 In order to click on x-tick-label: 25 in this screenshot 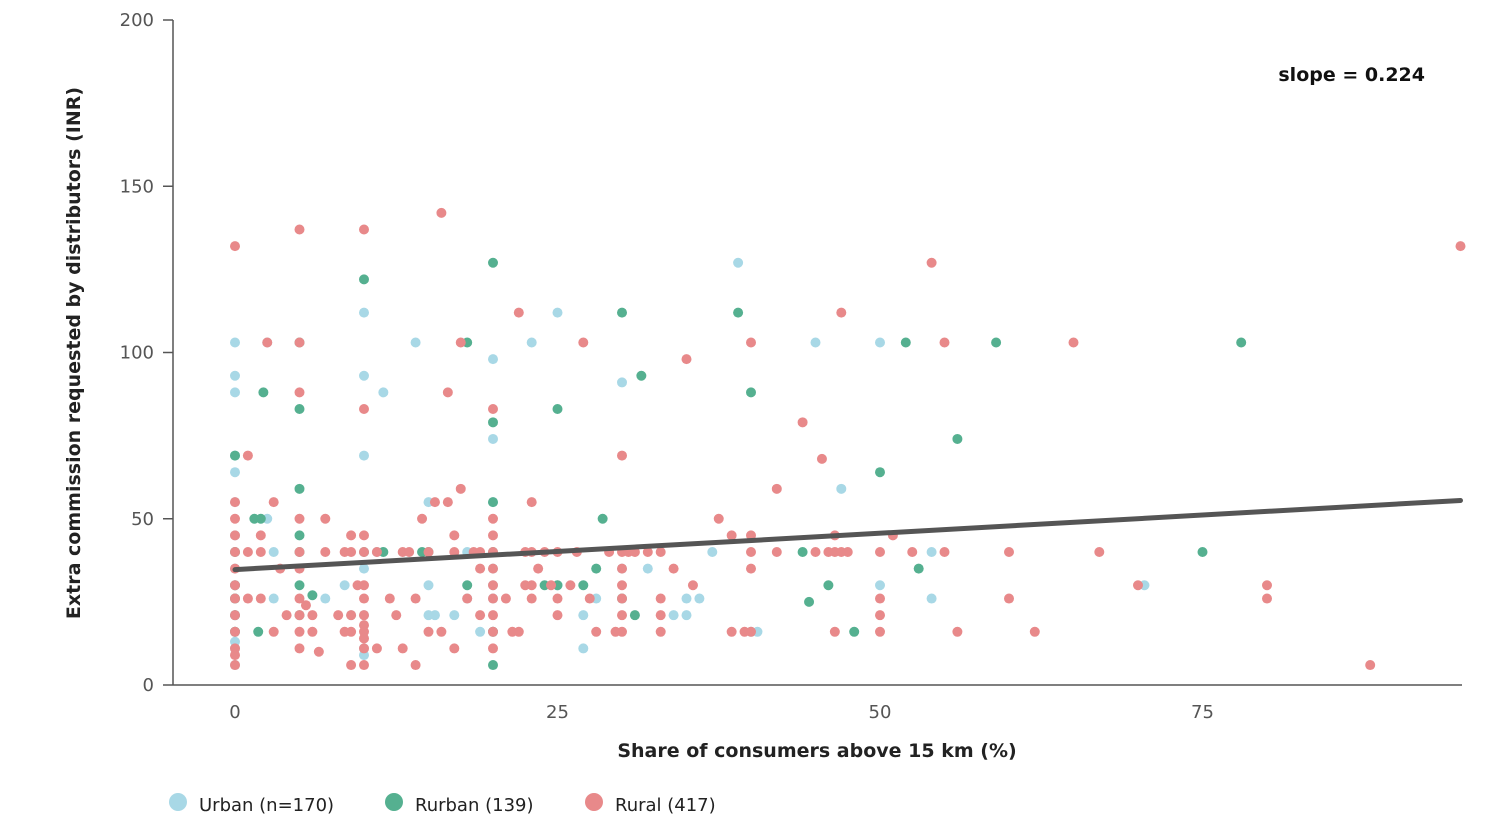, I will do `click(557, 712)`.